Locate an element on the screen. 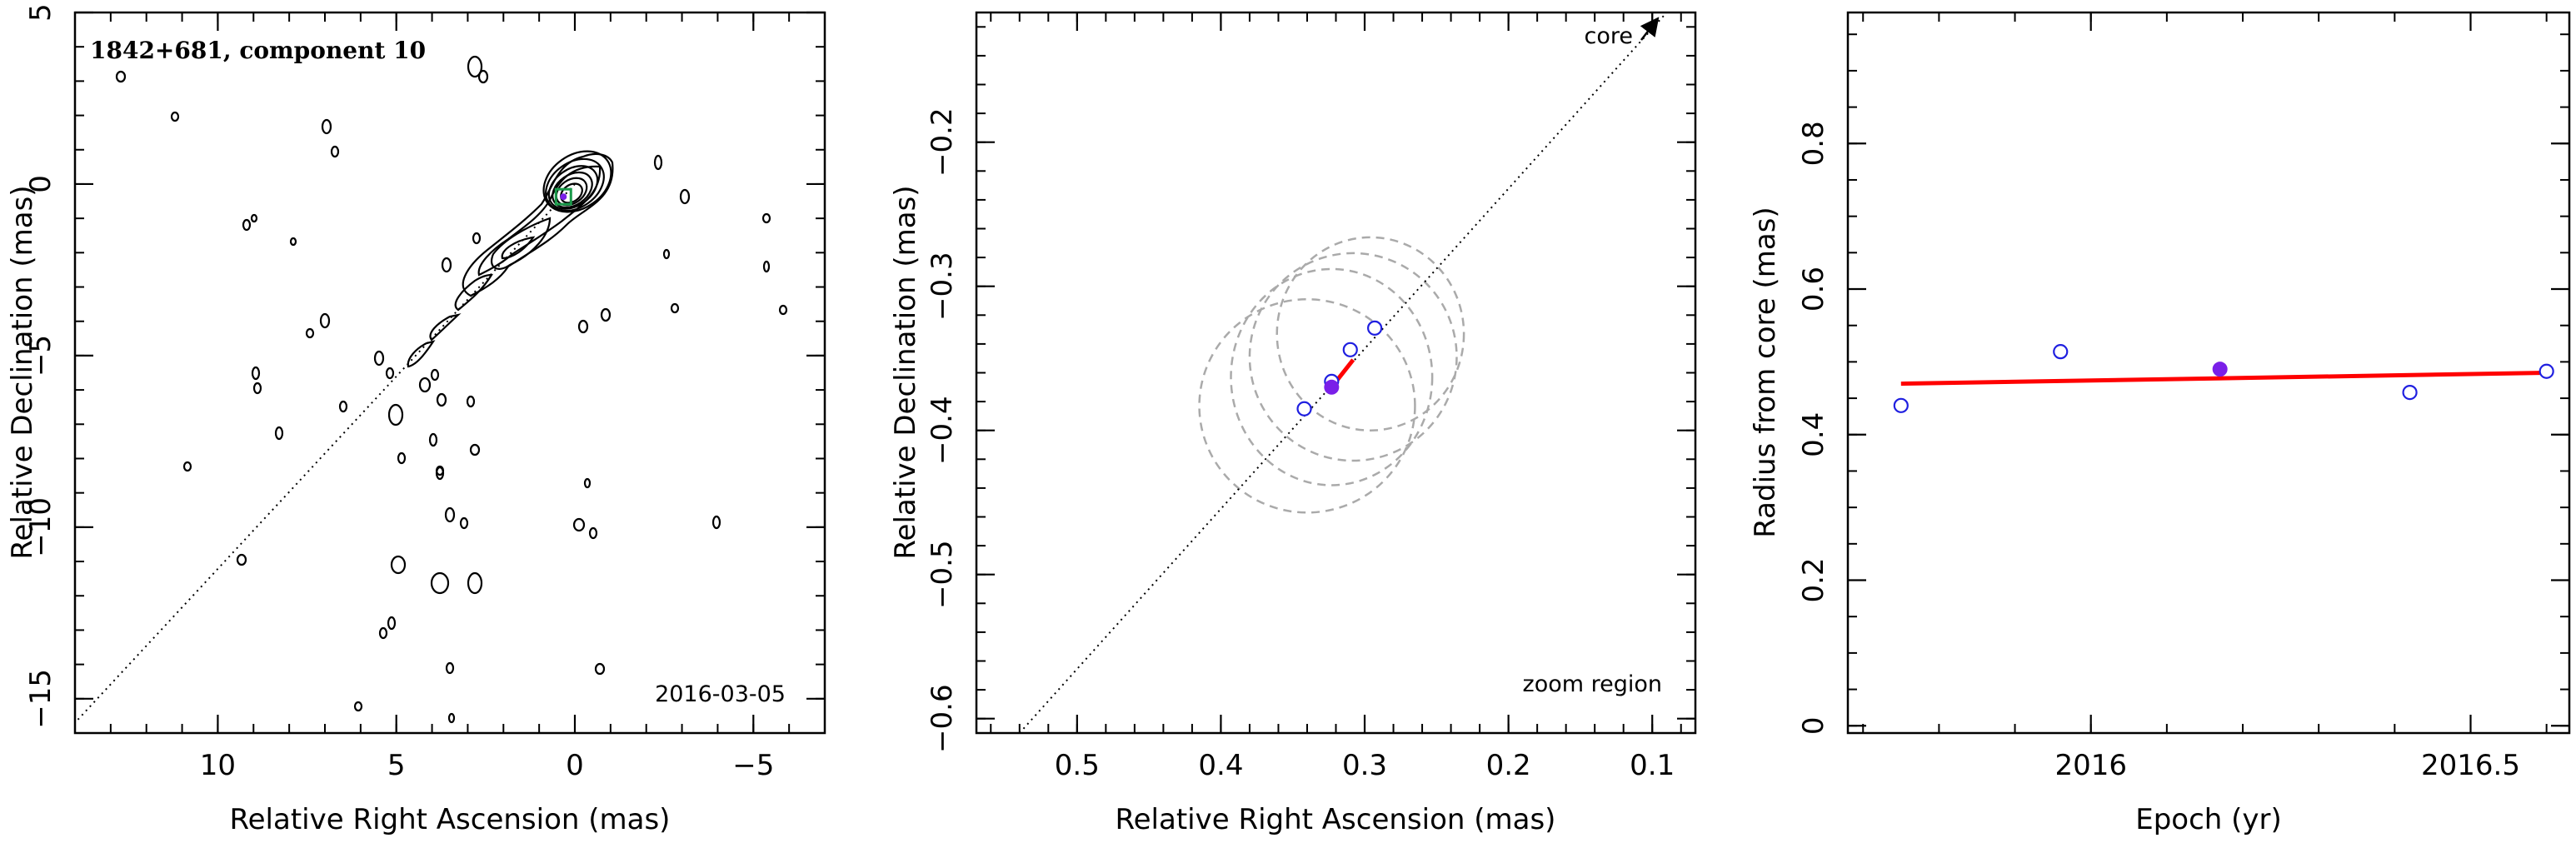 This screenshot has height=843, width=2576. component-box is located at coordinates (563, 196).